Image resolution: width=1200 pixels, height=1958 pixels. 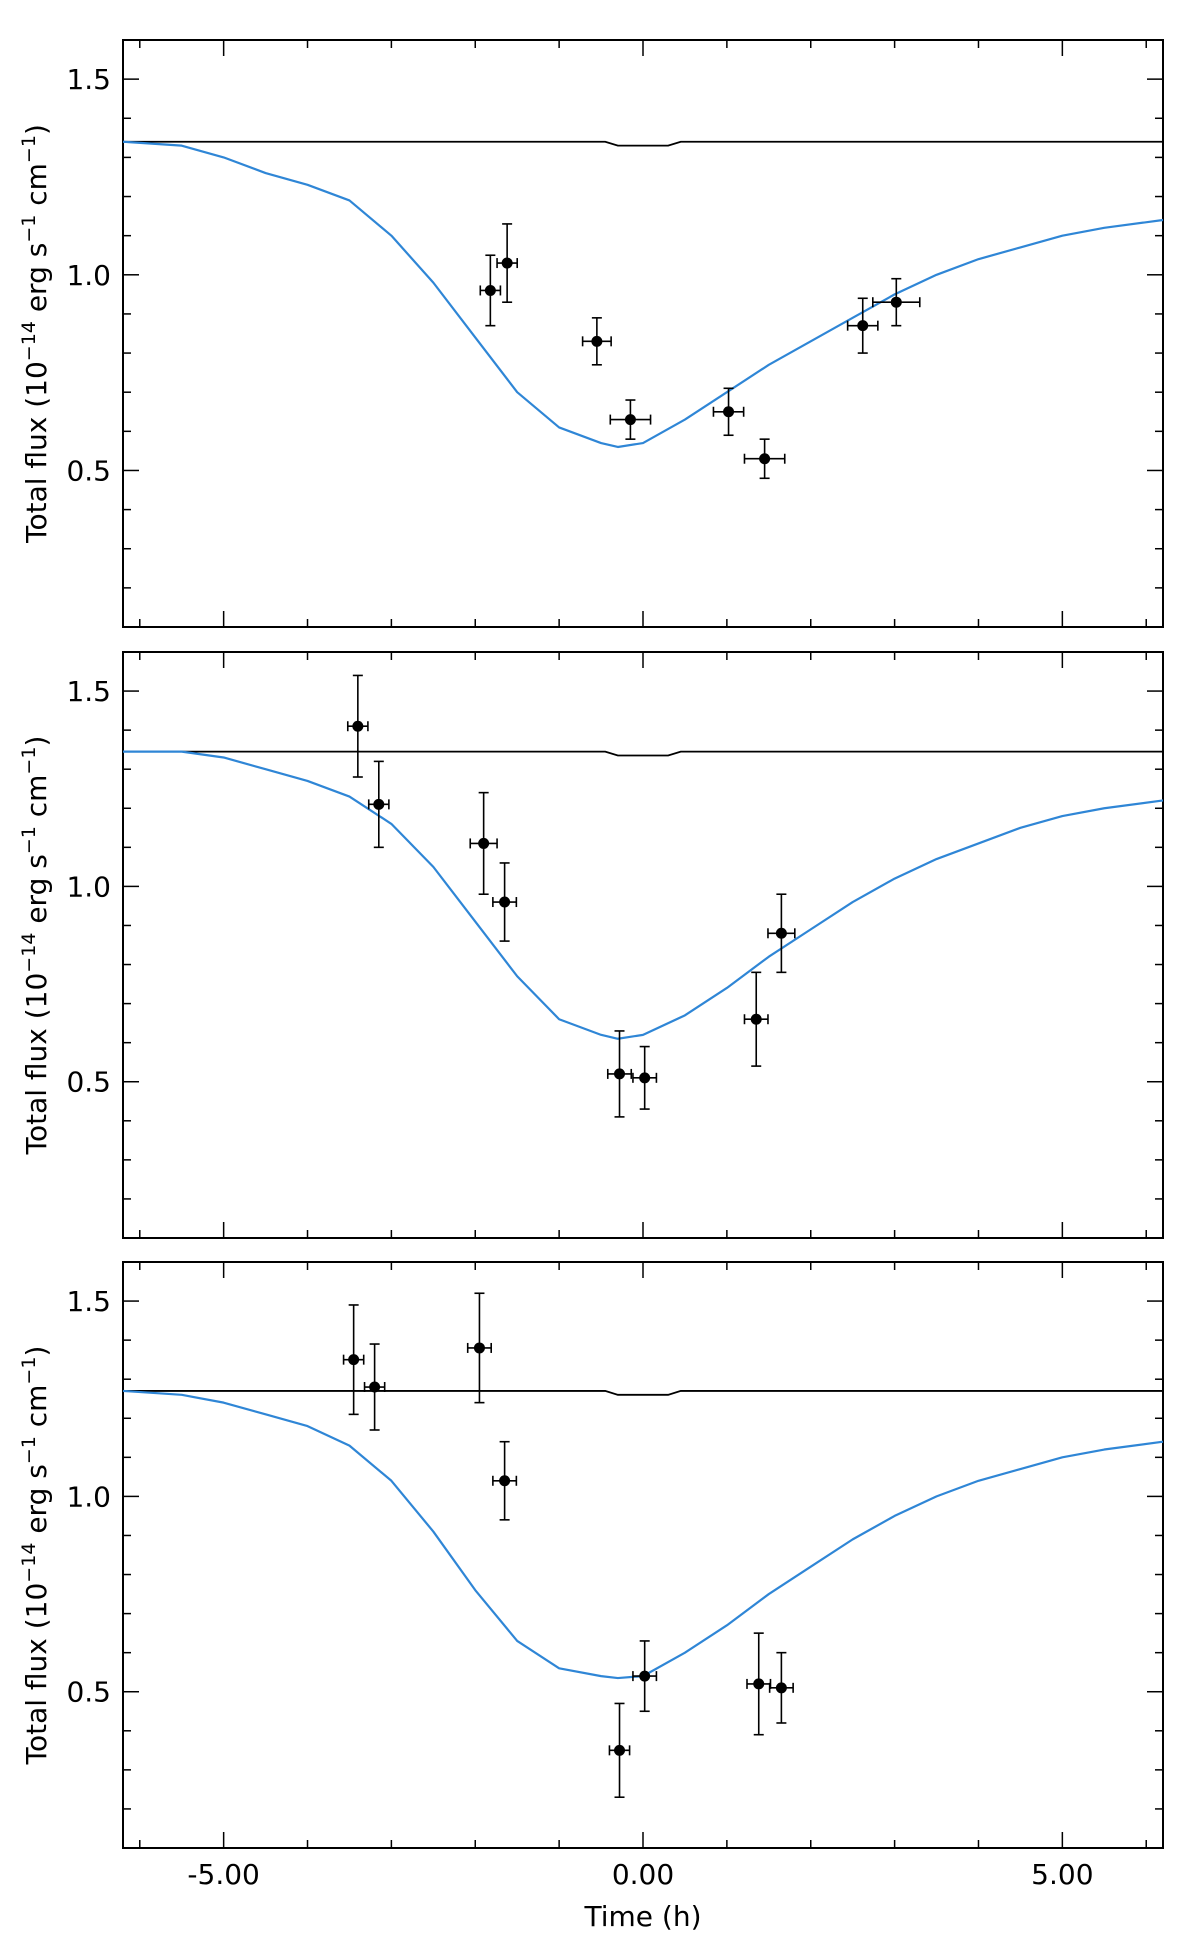 I want to click on x-tick-label: -5.00, so click(x=223, y=1874).